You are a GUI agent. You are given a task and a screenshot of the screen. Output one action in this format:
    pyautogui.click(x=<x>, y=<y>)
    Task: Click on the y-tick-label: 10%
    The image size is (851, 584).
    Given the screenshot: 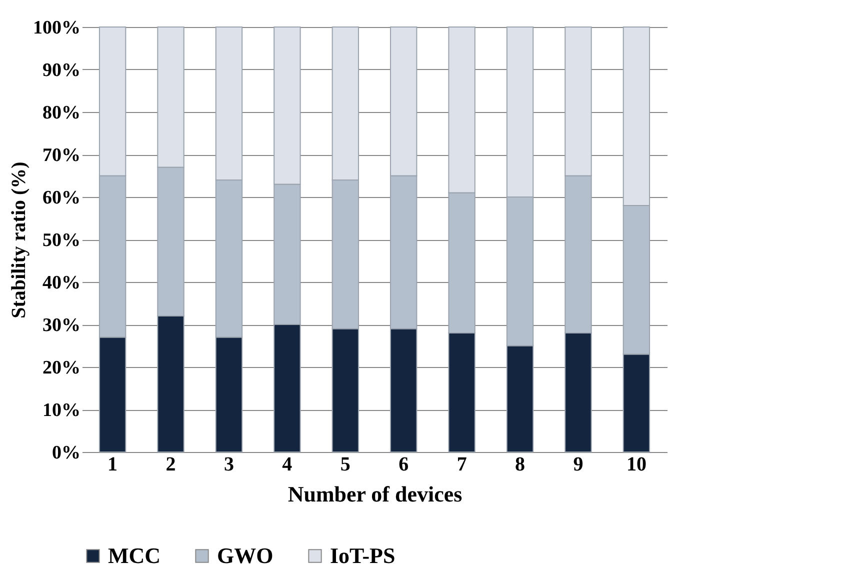 What is the action you would take?
    pyautogui.click(x=61, y=410)
    